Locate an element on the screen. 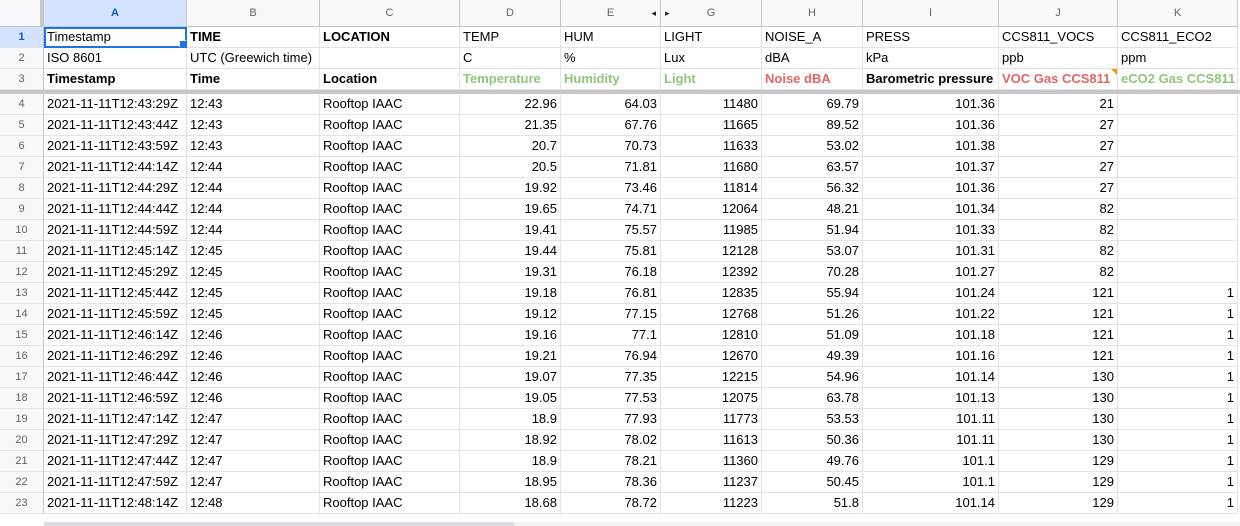 This screenshot has width=1240, height=526. cell-d5: 21.35 is located at coordinates (510, 125).